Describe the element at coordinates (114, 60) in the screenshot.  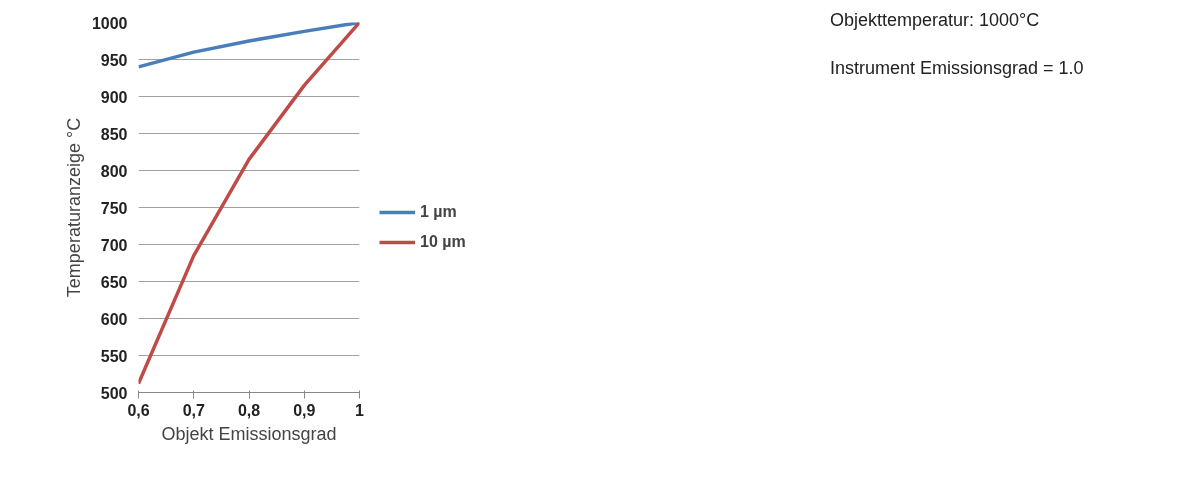
I see `y-tick-label: 950` at that location.